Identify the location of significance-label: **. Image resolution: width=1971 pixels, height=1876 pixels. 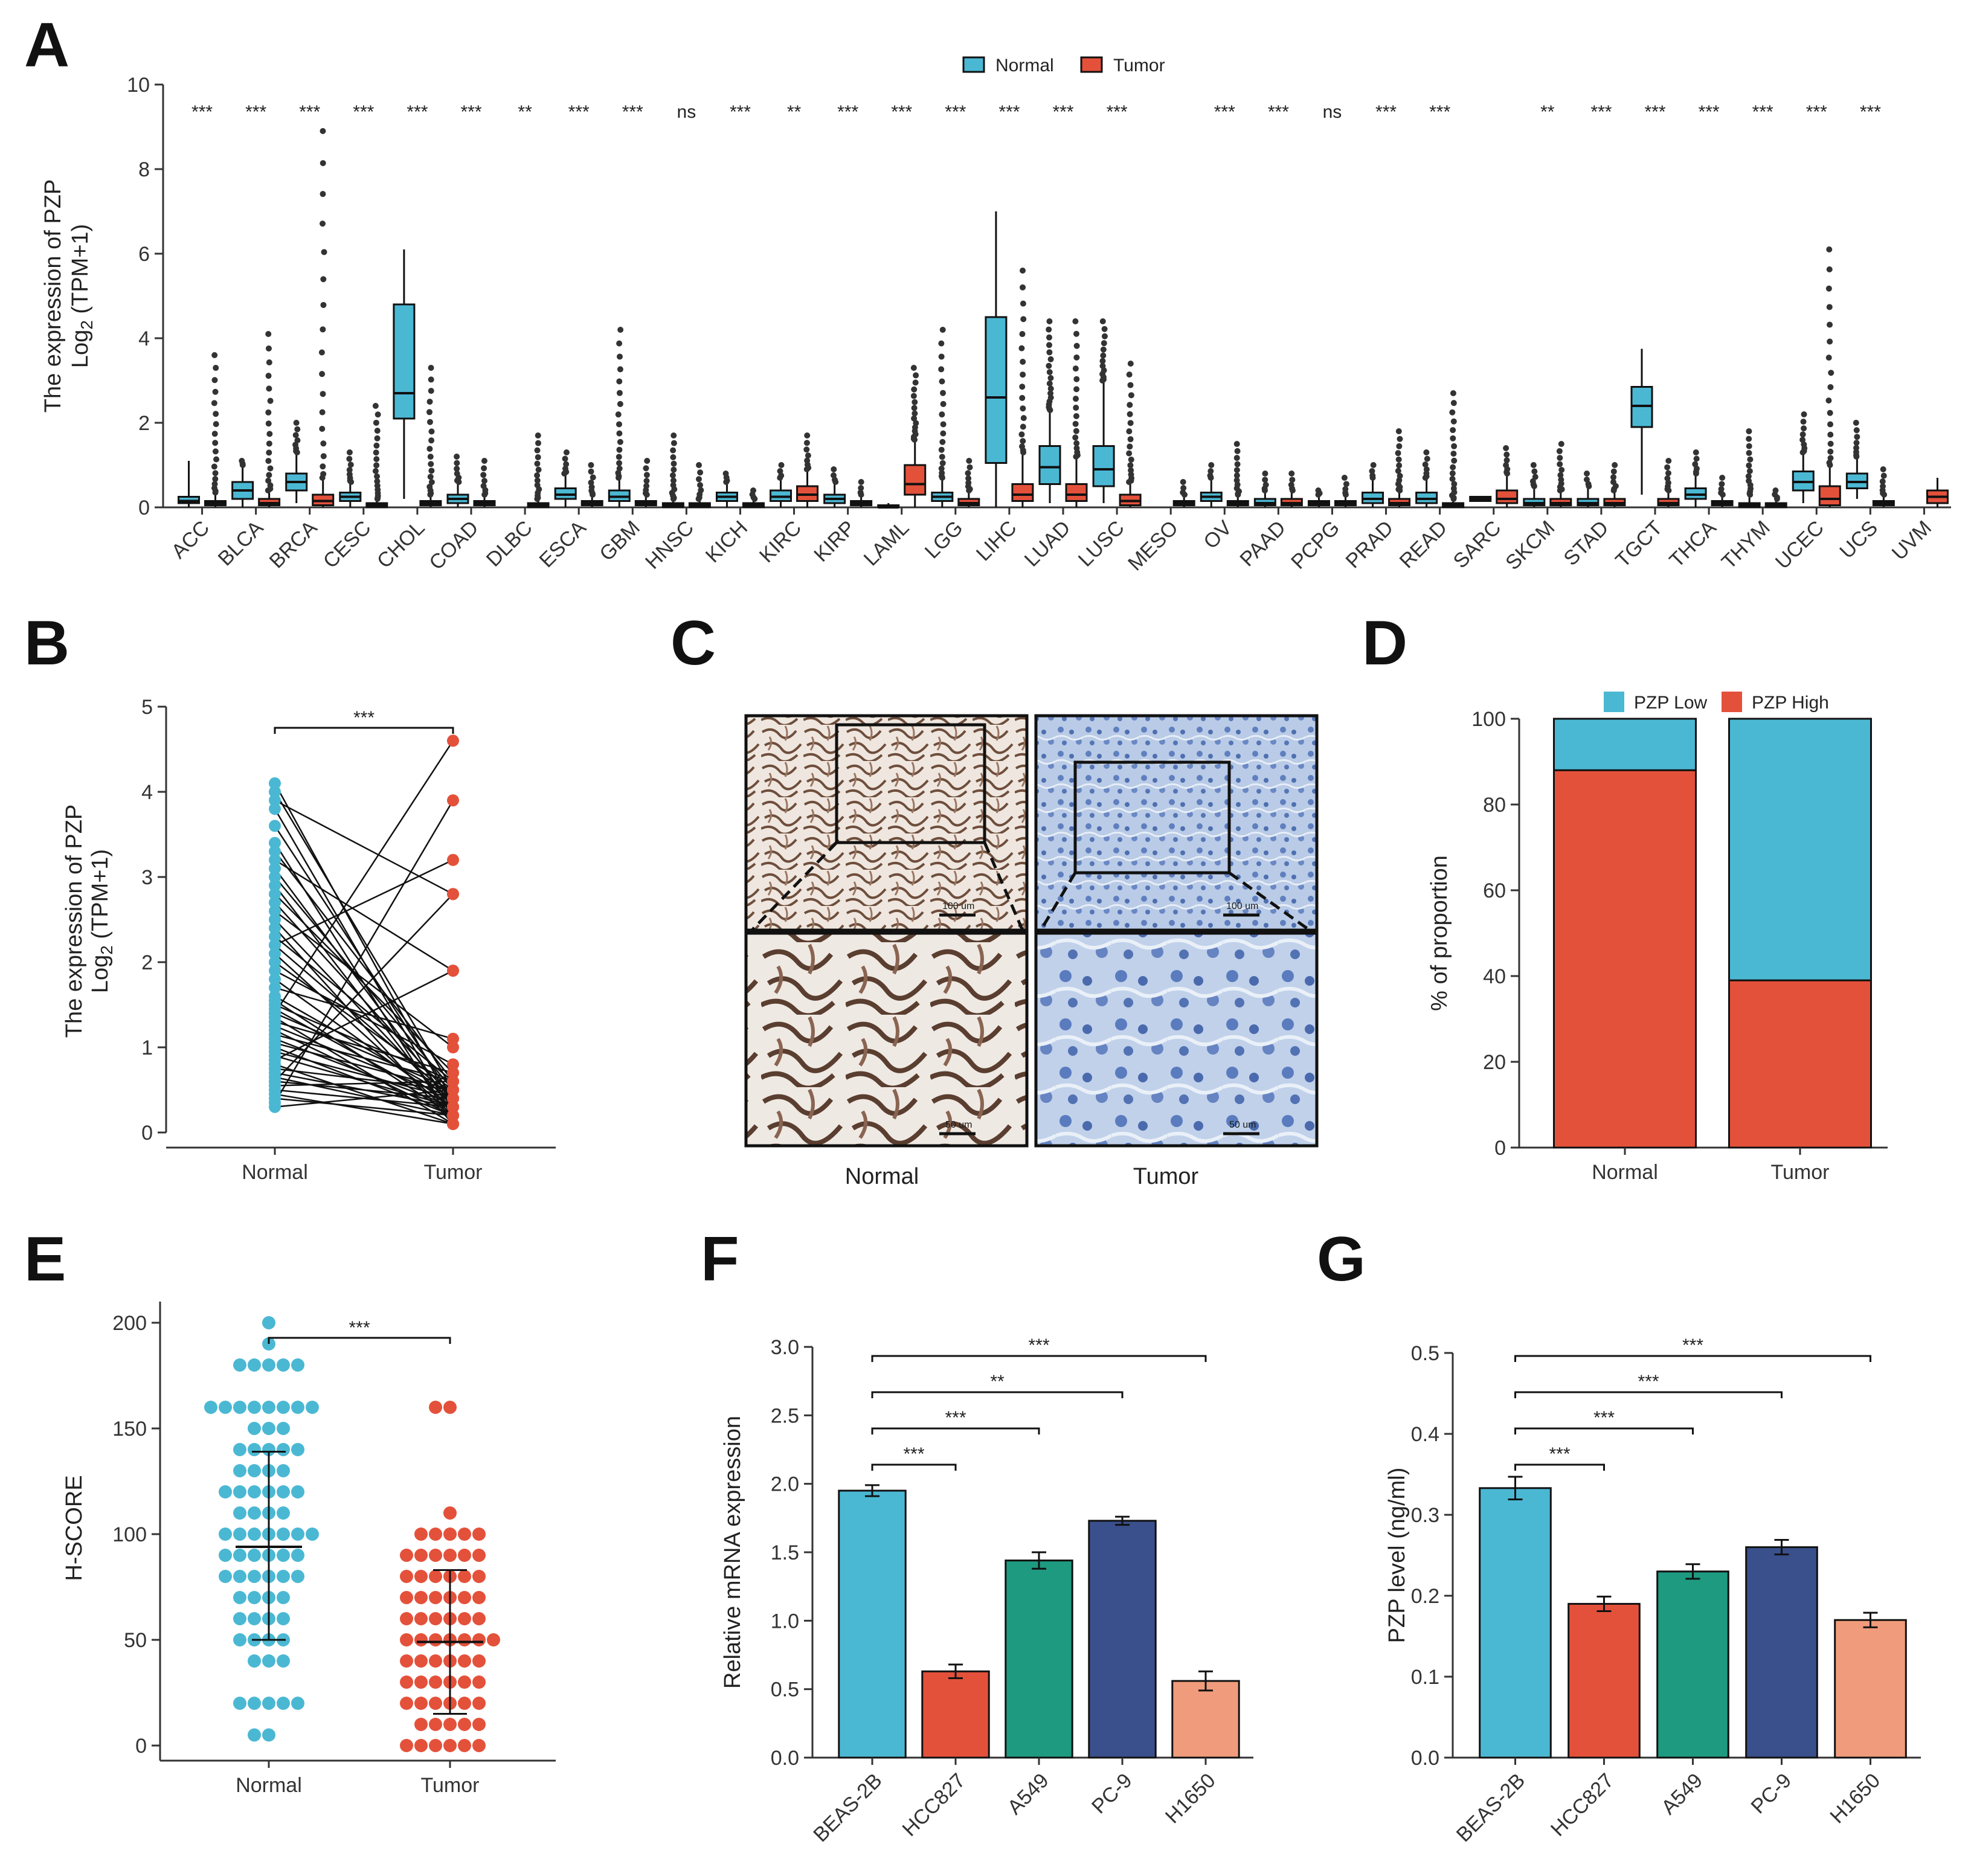
(1547, 112).